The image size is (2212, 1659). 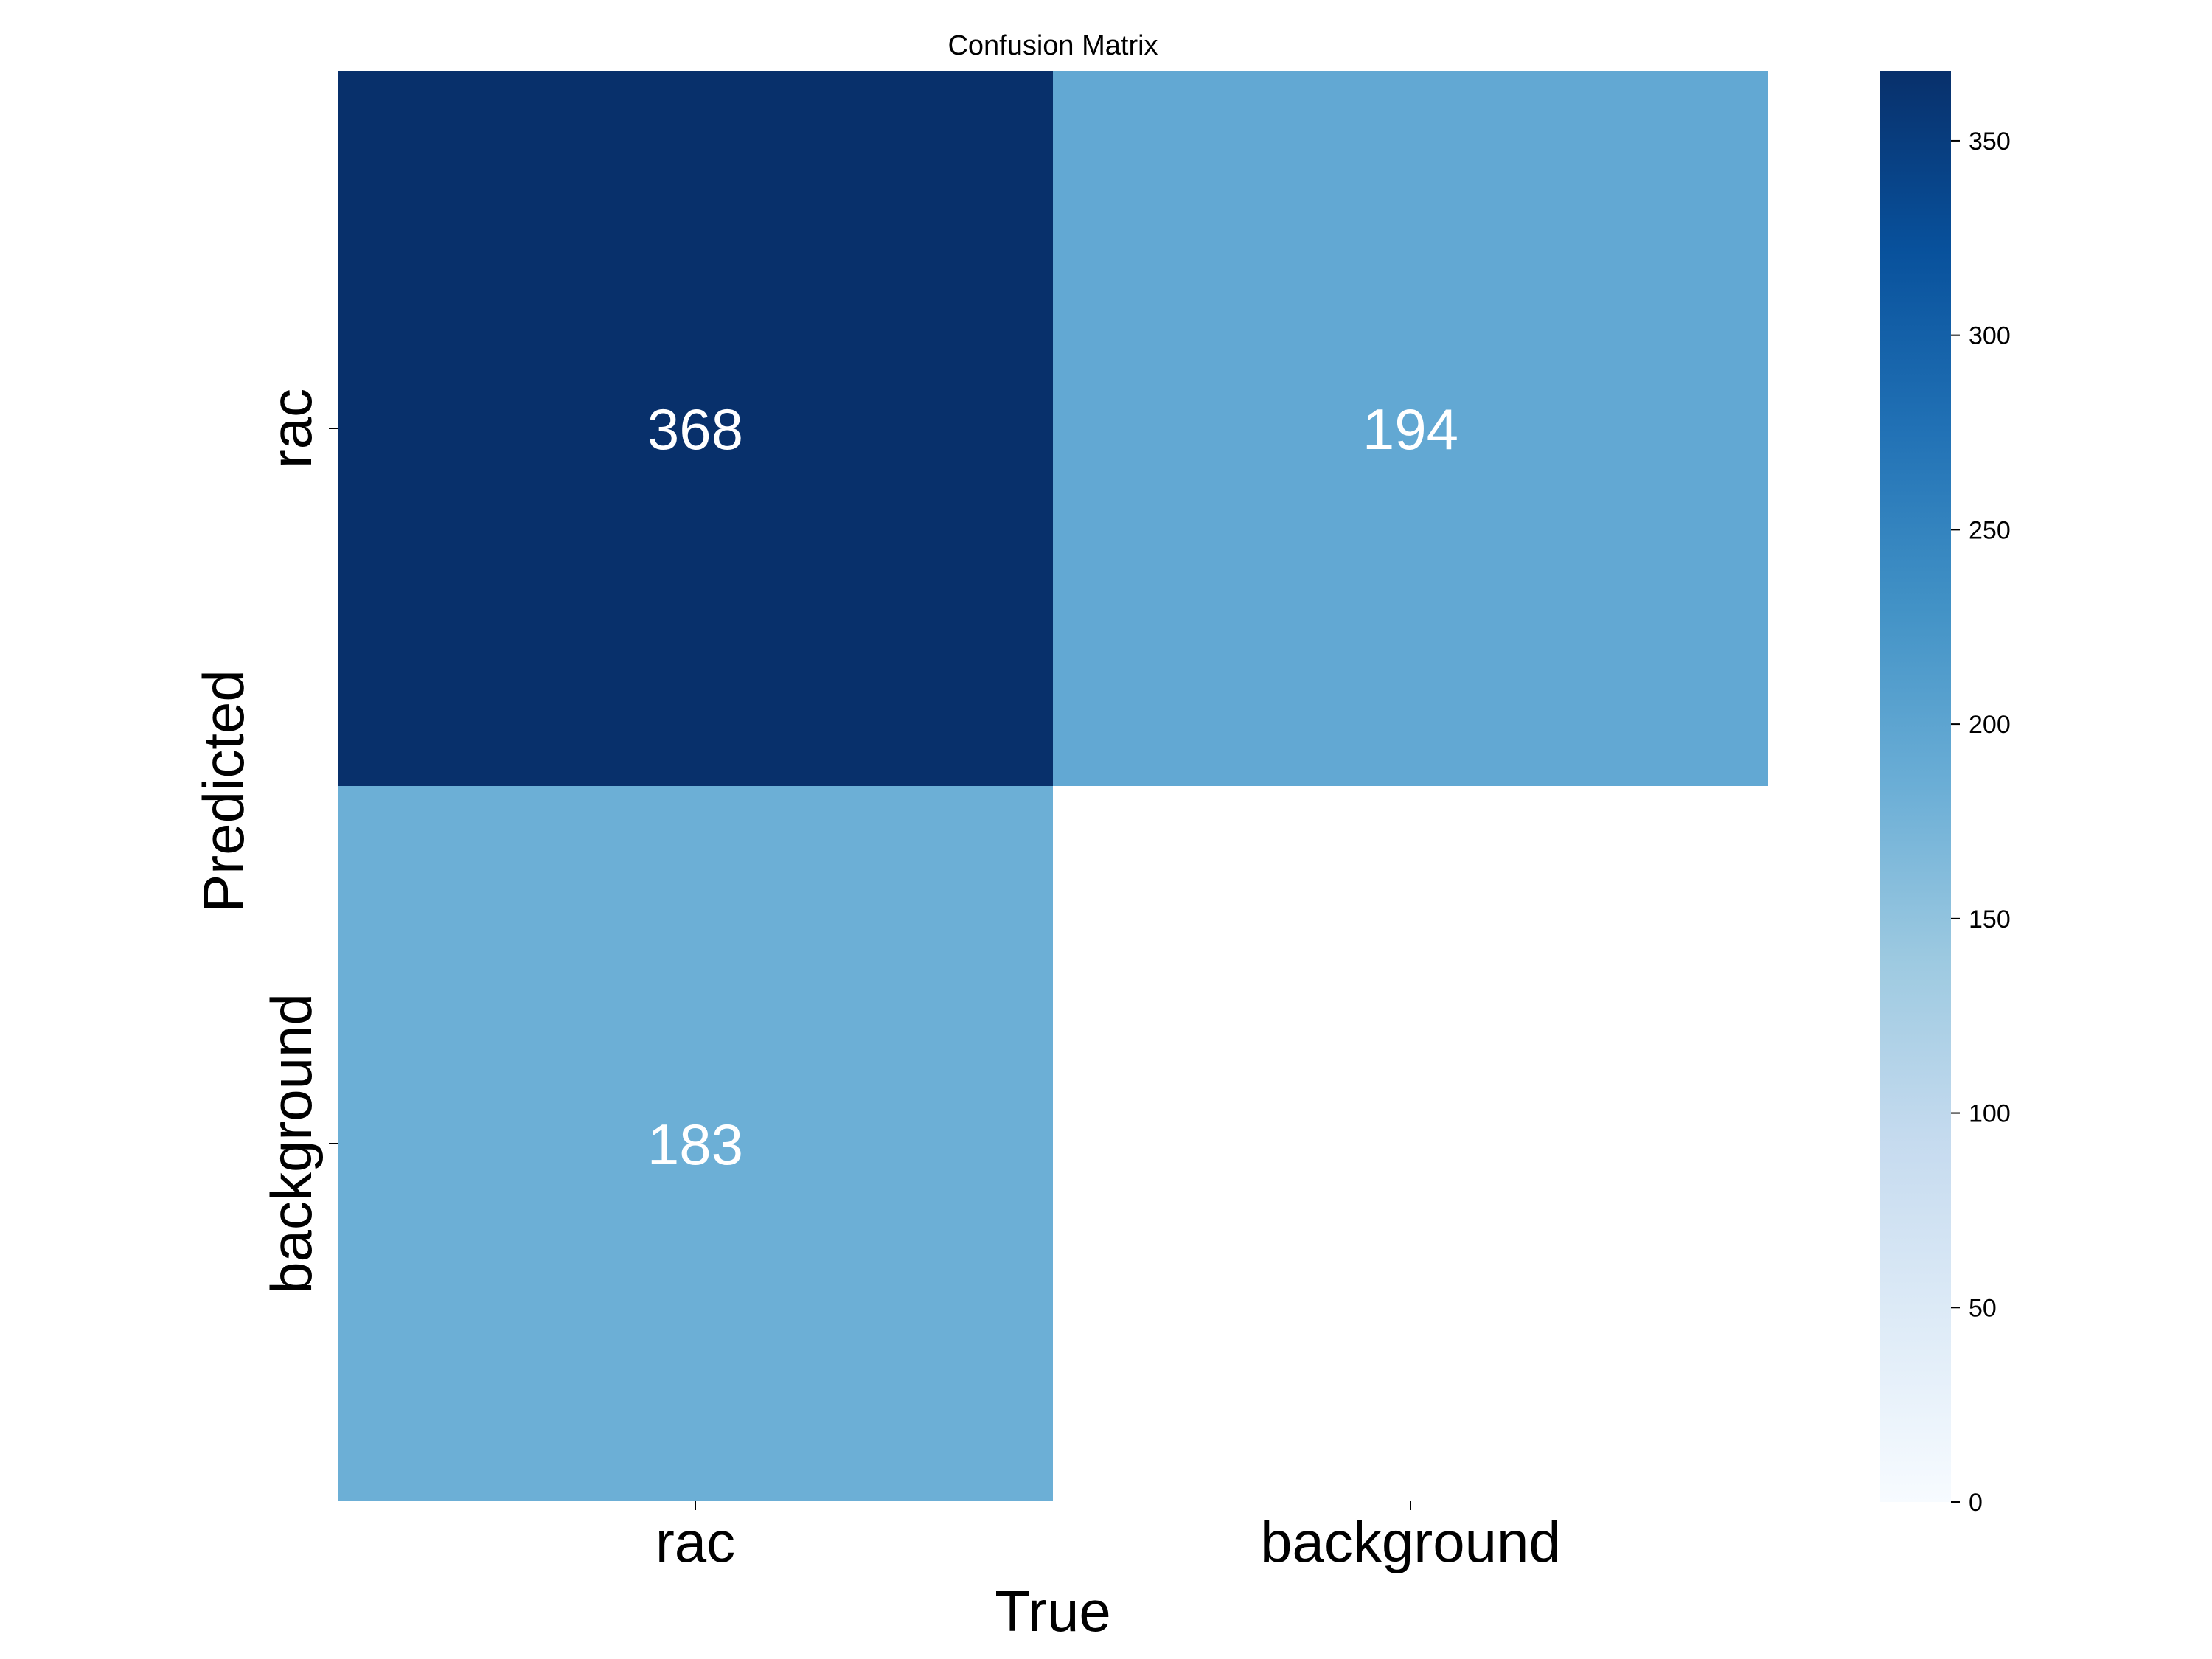 What do you see at coordinates (695, 1541) in the screenshot?
I see `x-tick-label: rac` at bounding box center [695, 1541].